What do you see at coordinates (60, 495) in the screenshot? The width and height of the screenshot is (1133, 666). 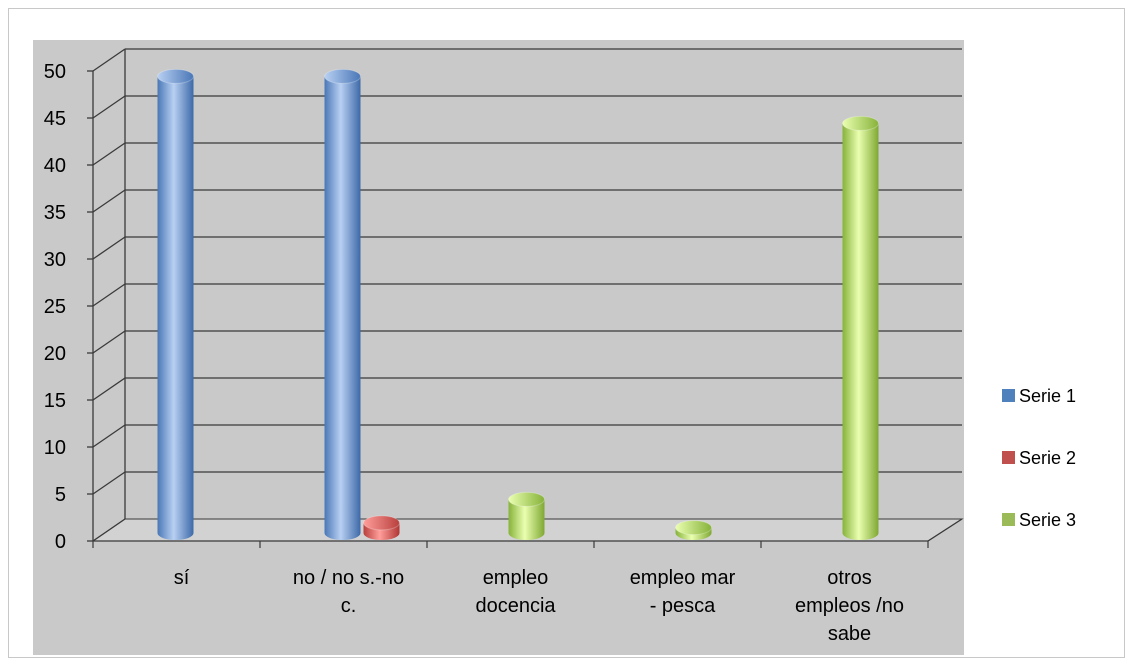 I see `y-tick-label: 5` at bounding box center [60, 495].